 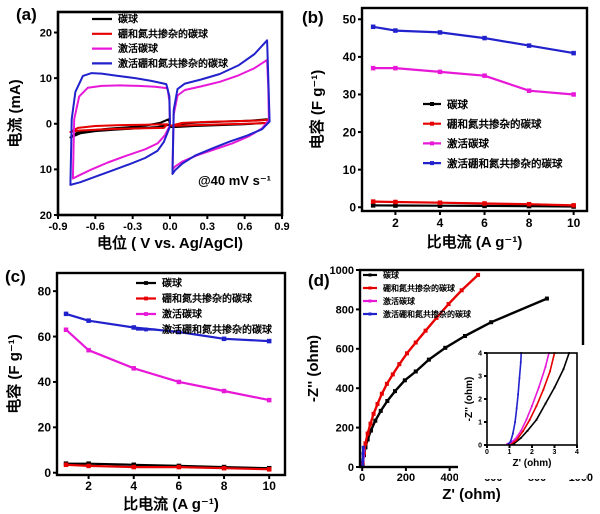 I want to click on series-activated-bn-doped-pos, so click(x=221, y=107).